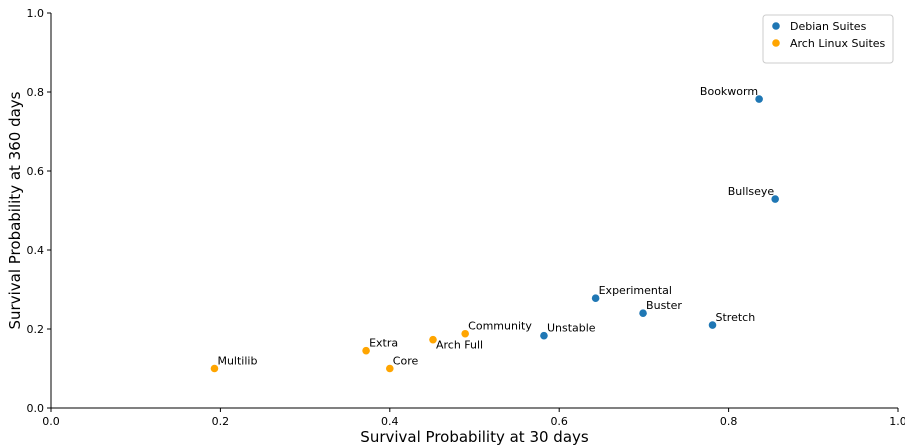 The width and height of the screenshot is (905, 446). What do you see at coordinates (36, 408) in the screenshot?
I see `y-tick-label: 0.0` at bounding box center [36, 408].